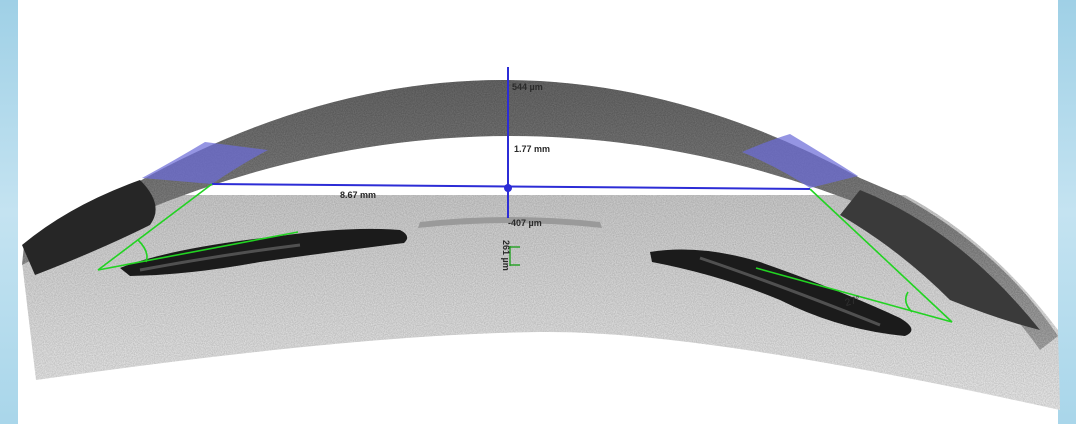 The height and width of the screenshot is (424, 1076). Describe the element at coordinates (800, 161) in the screenshot. I see `right-highlight-zone` at that location.